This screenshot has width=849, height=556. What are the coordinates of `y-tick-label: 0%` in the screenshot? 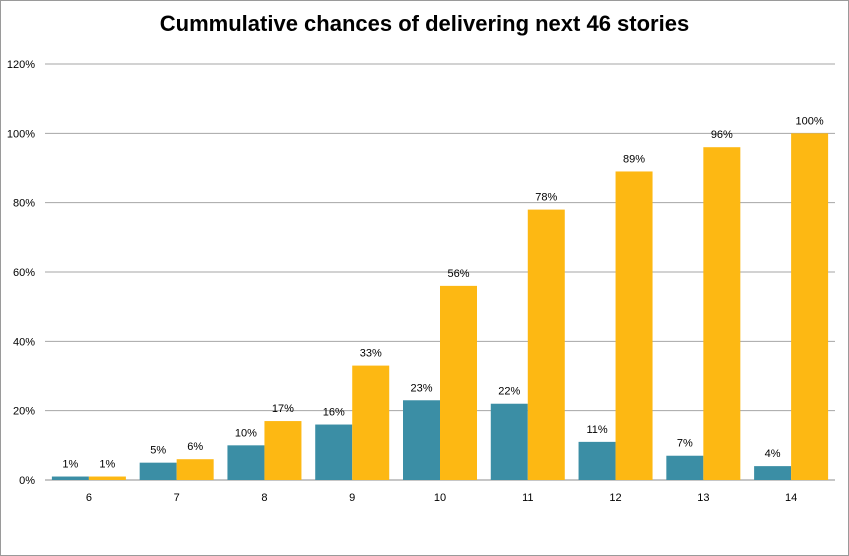 It's located at (27, 481).